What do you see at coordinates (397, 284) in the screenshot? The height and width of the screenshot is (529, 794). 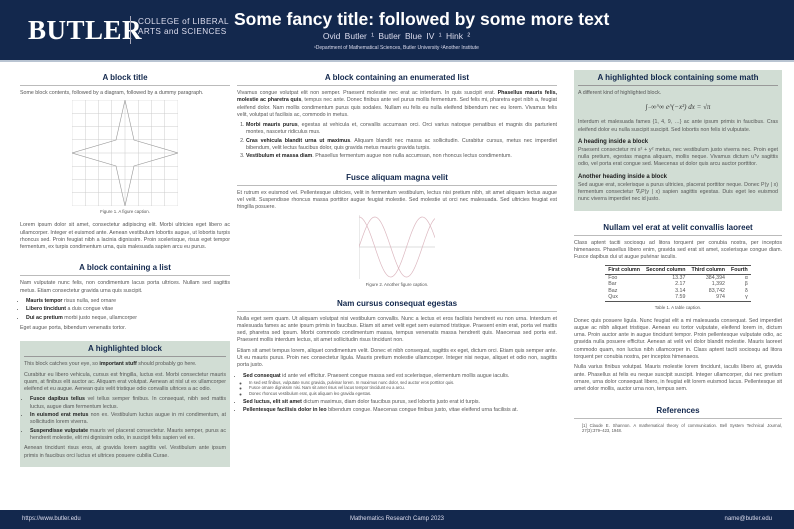 I see `figure-caption: Figure 2. Another figure caption.` at bounding box center [397, 284].